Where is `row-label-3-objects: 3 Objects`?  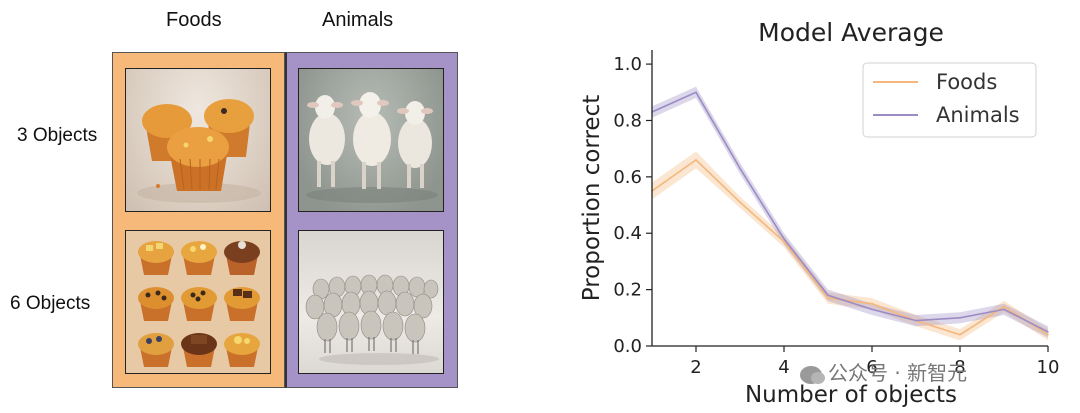
row-label-3-objects: 3 Objects is located at coordinates (57, 135).